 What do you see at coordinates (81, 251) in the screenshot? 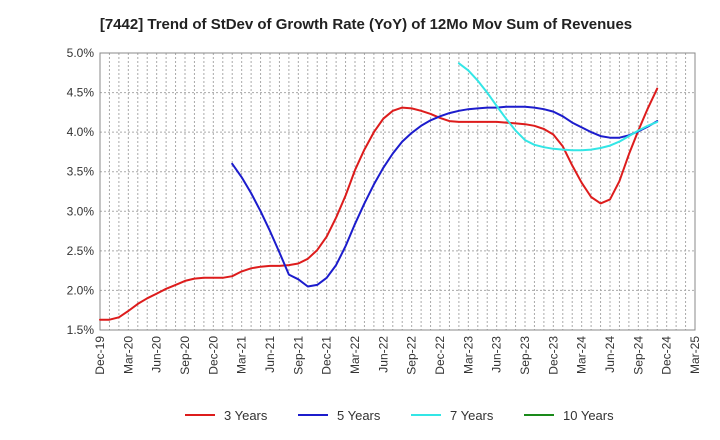
I see `y-tick-label: 2.5%` at bounding box center [81, 251].